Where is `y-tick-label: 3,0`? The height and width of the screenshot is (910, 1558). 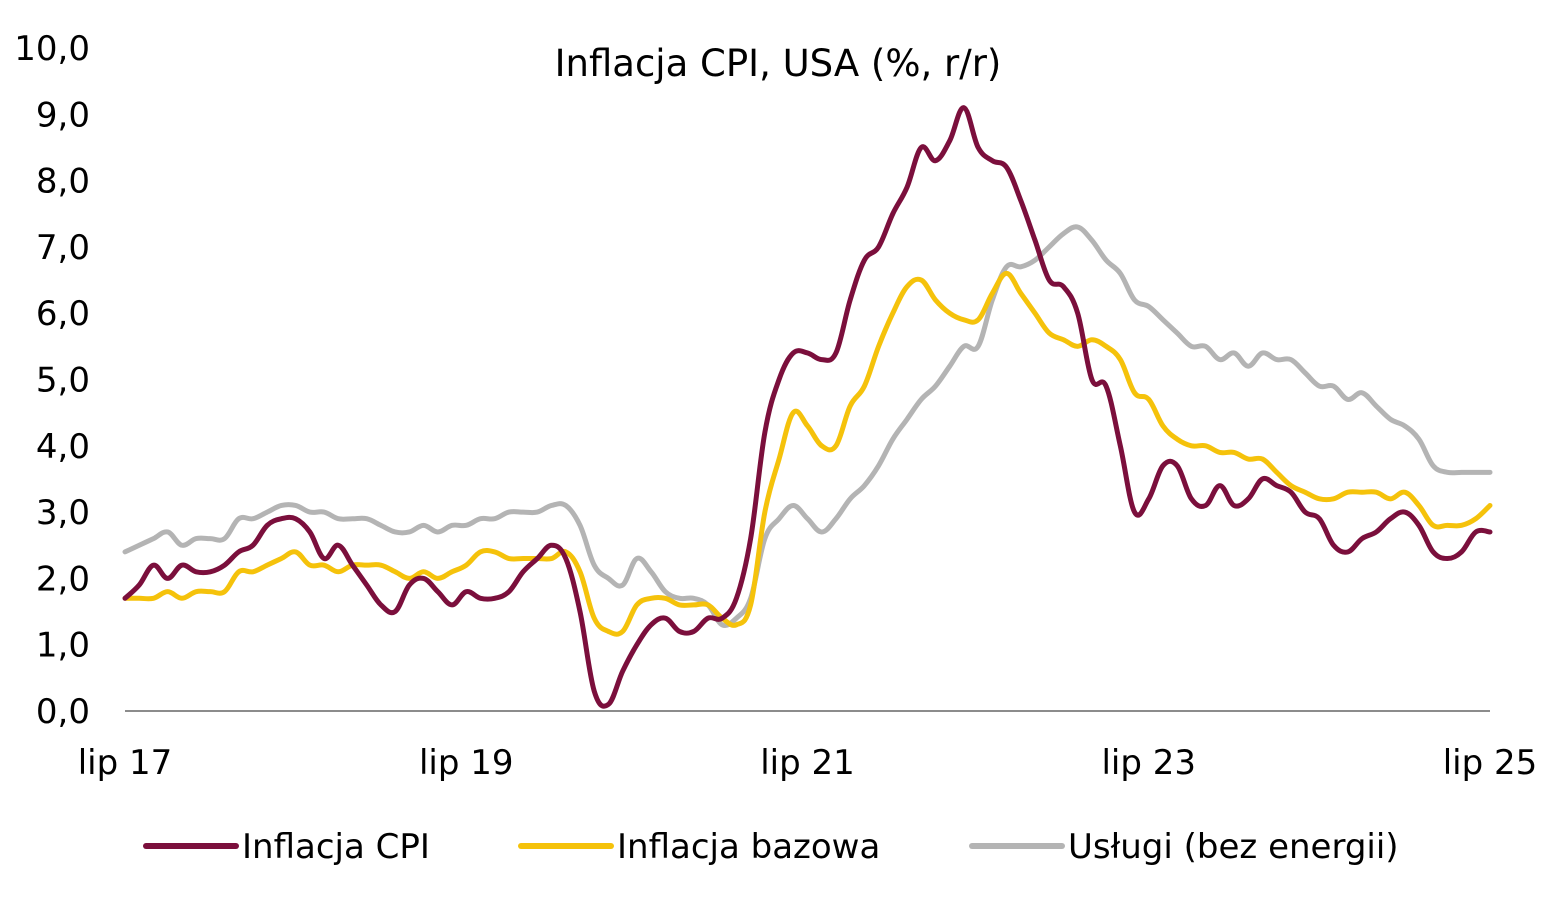
y-tick-label: 3,0 is located at coordinates (63, 513).